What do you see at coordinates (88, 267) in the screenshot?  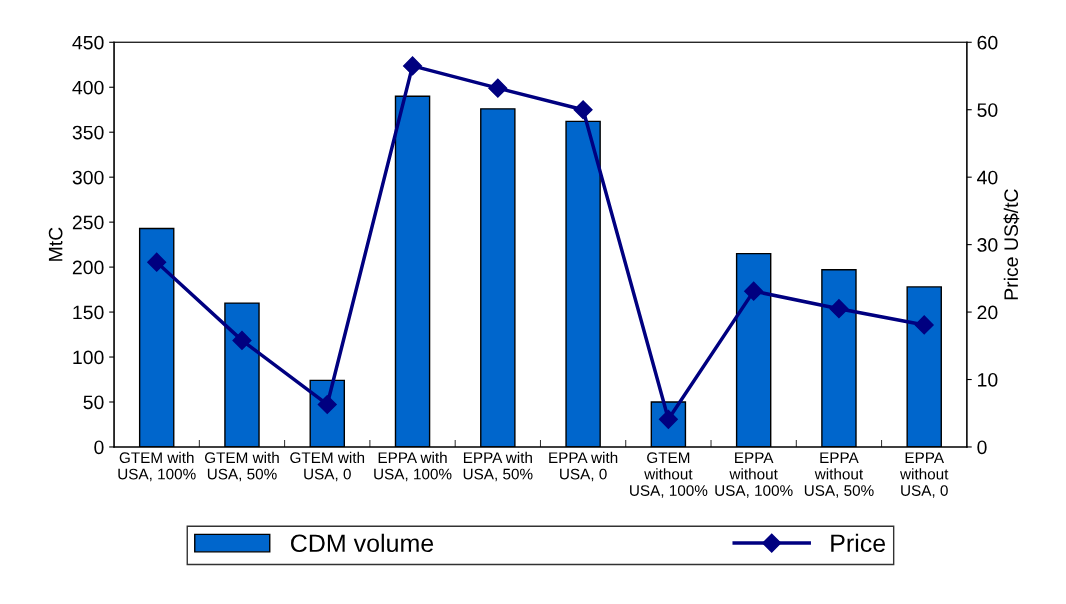 I see `y-tick-label: 200` at bounding box center [88, 267].